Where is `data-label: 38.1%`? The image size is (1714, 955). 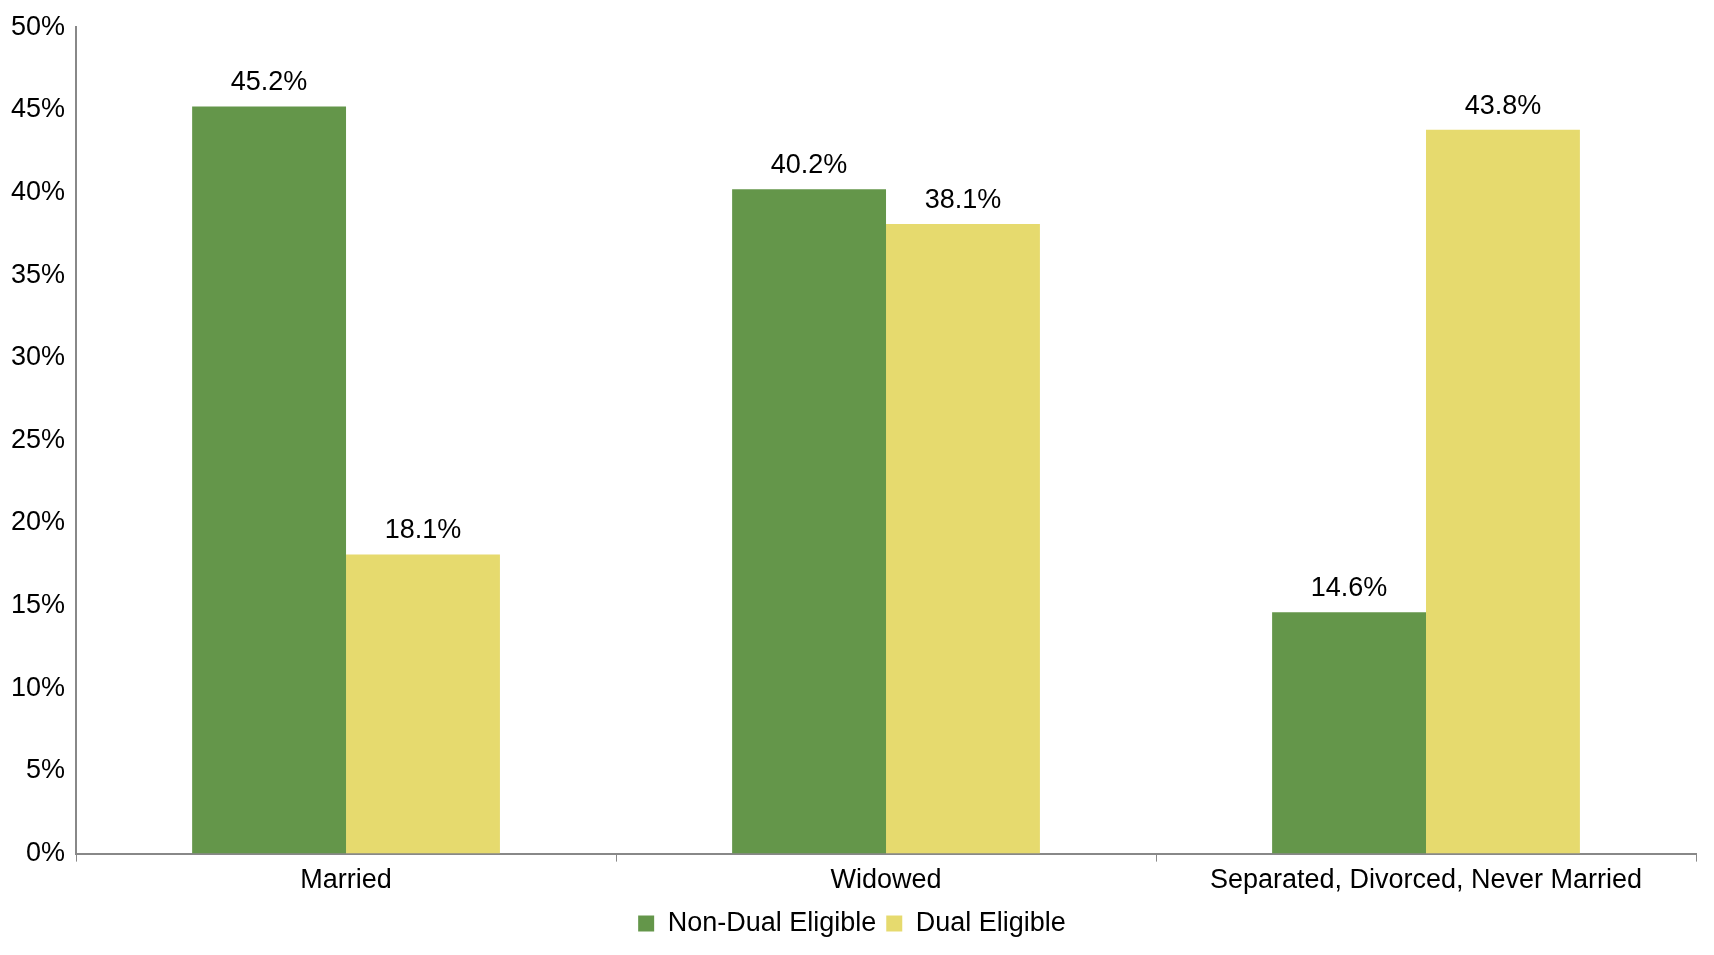 data-label: 38.1% is located at coordinates (963, 198).